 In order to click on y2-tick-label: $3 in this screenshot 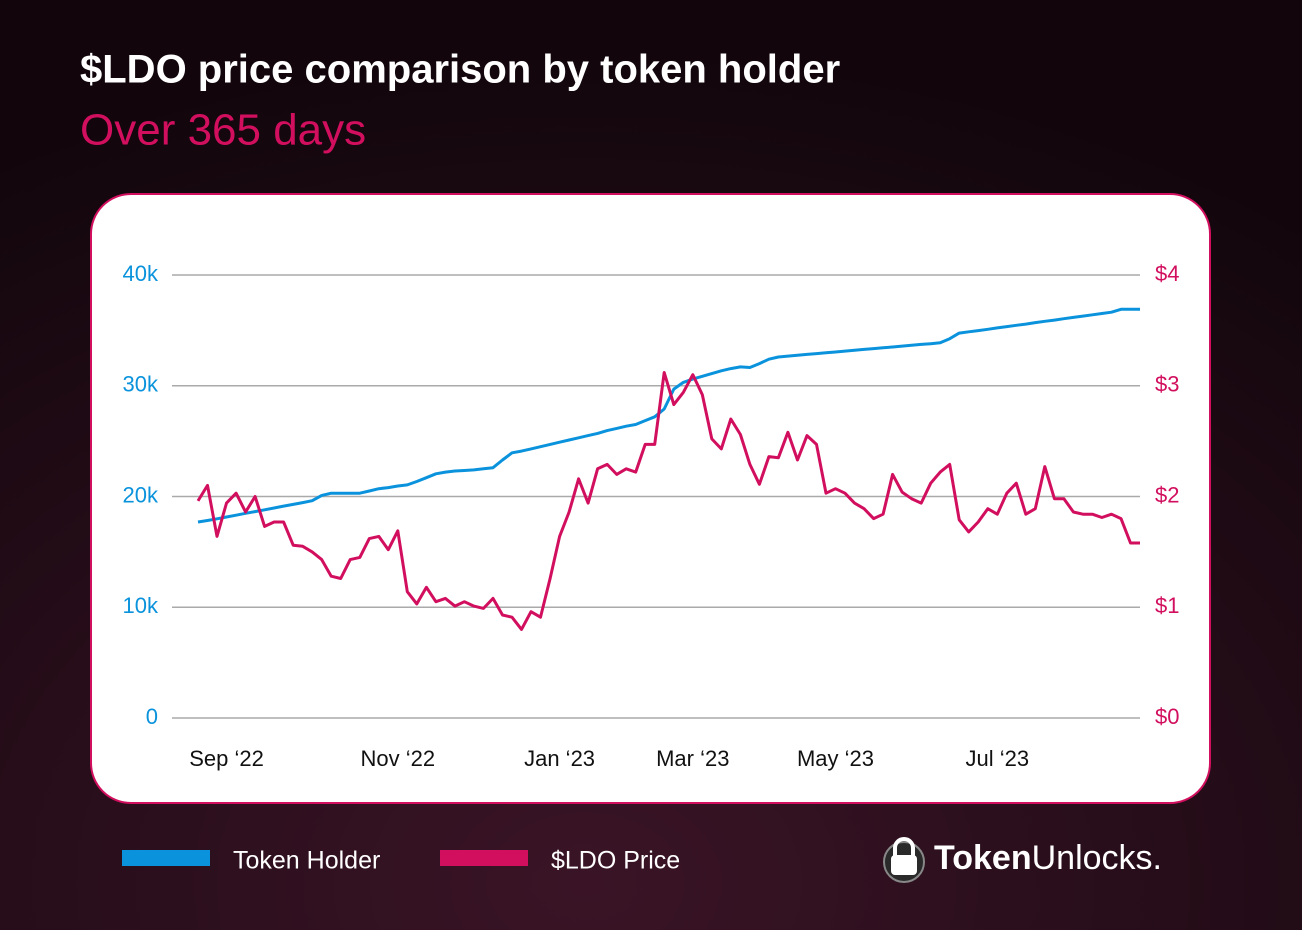, I will do `click(1167, 384)`.